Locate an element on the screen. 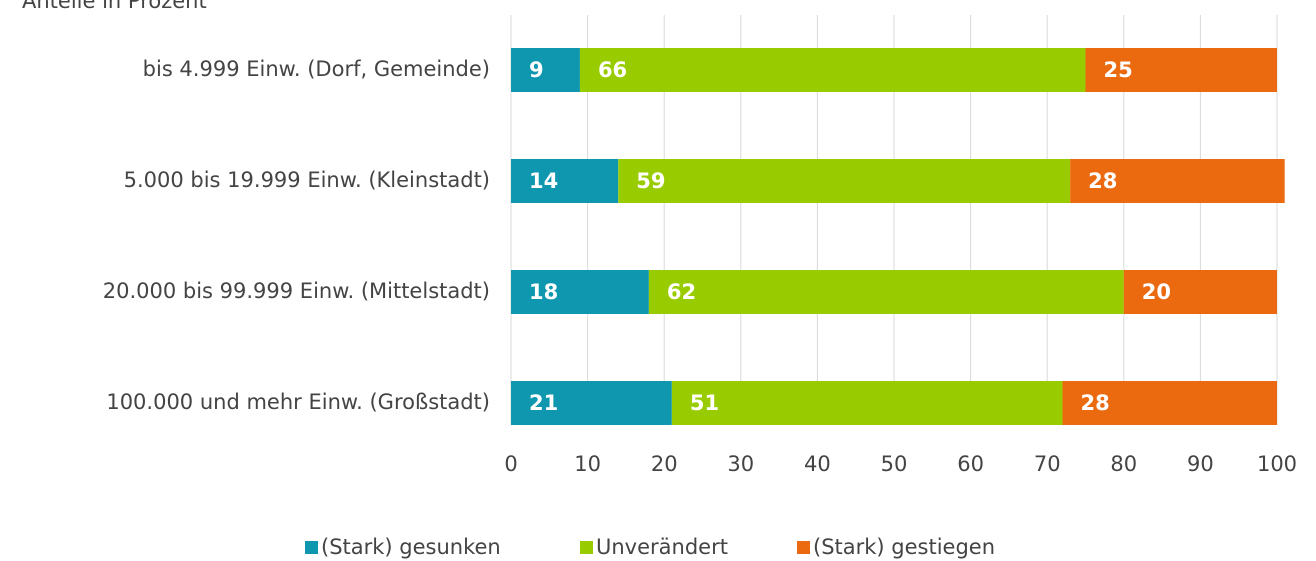 The height and width of the screenshot is (561, 1316). x-tick-label: 100 is located at coordinates (1277, 464).